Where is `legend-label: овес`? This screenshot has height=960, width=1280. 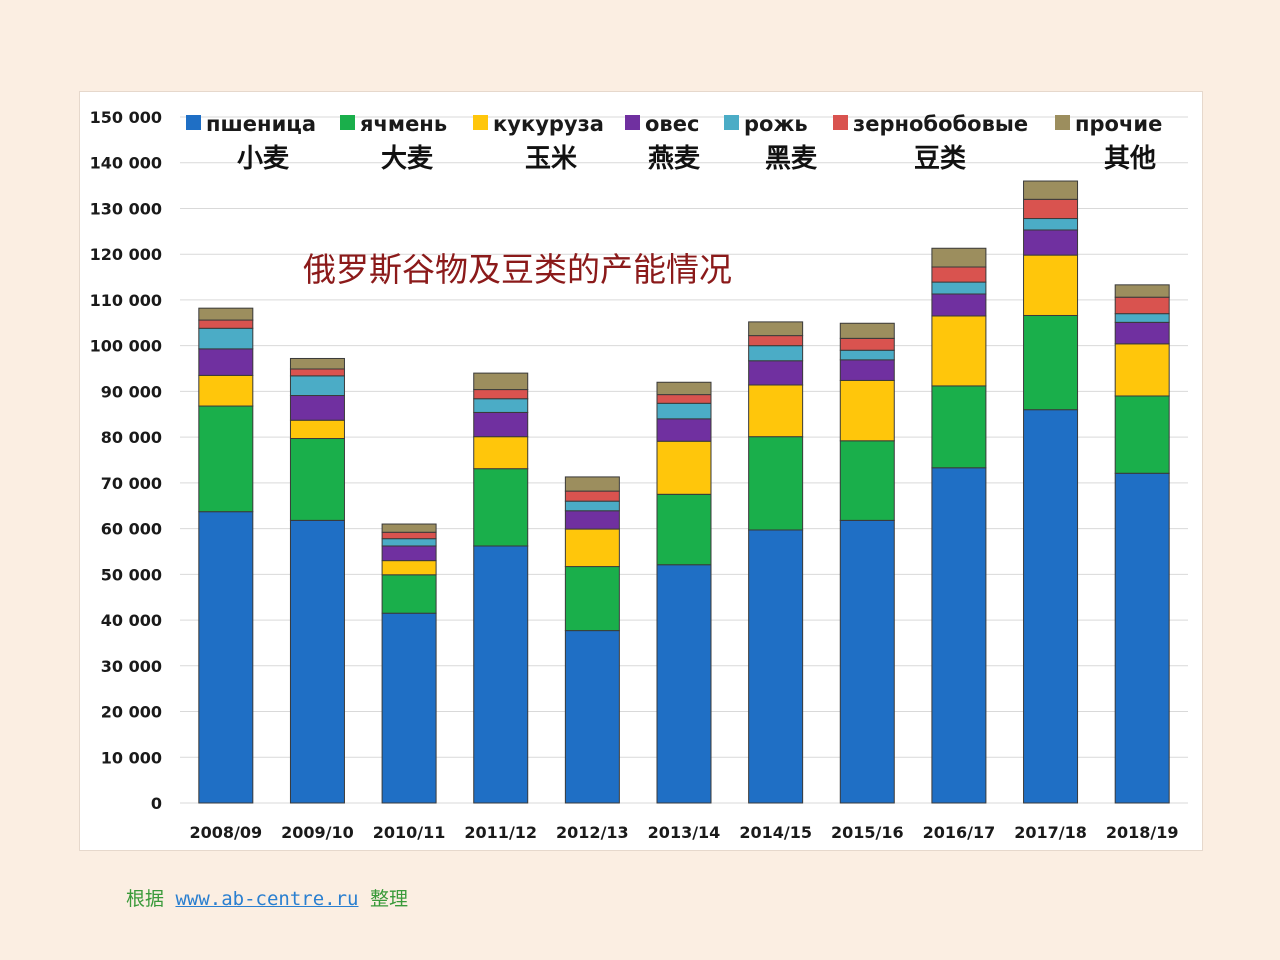
legend-label: овес is located at coordinates (672, 124).